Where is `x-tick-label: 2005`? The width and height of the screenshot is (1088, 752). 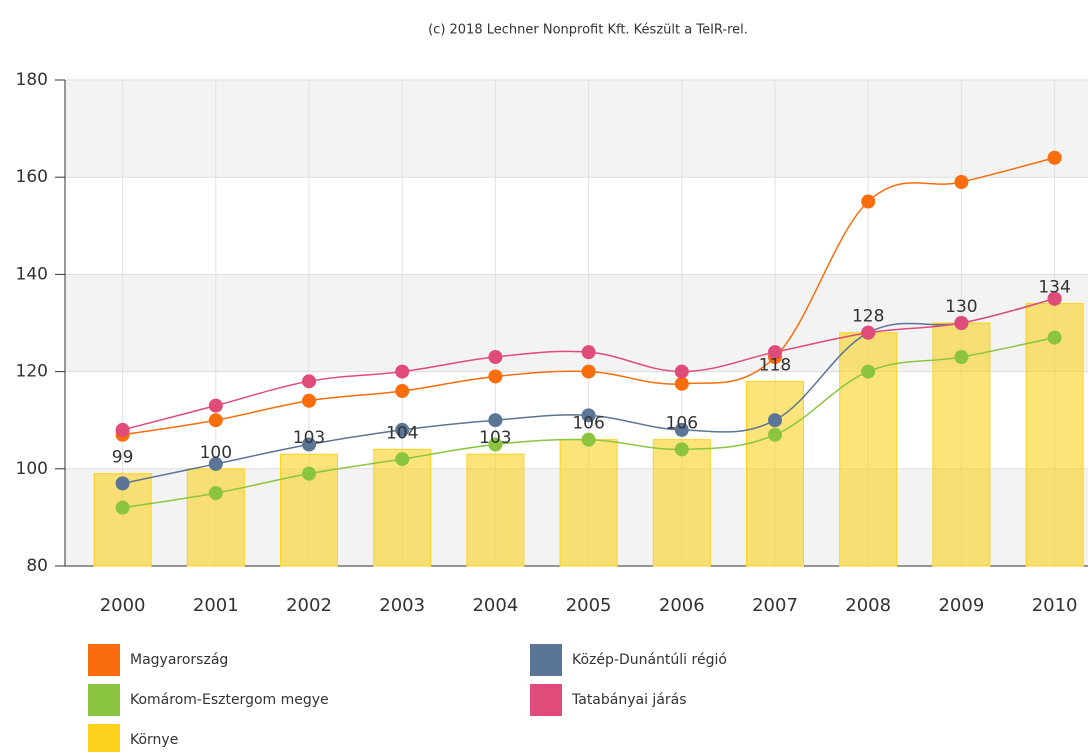 x-tick-label: 2005 is located at coordinates (589, 605).